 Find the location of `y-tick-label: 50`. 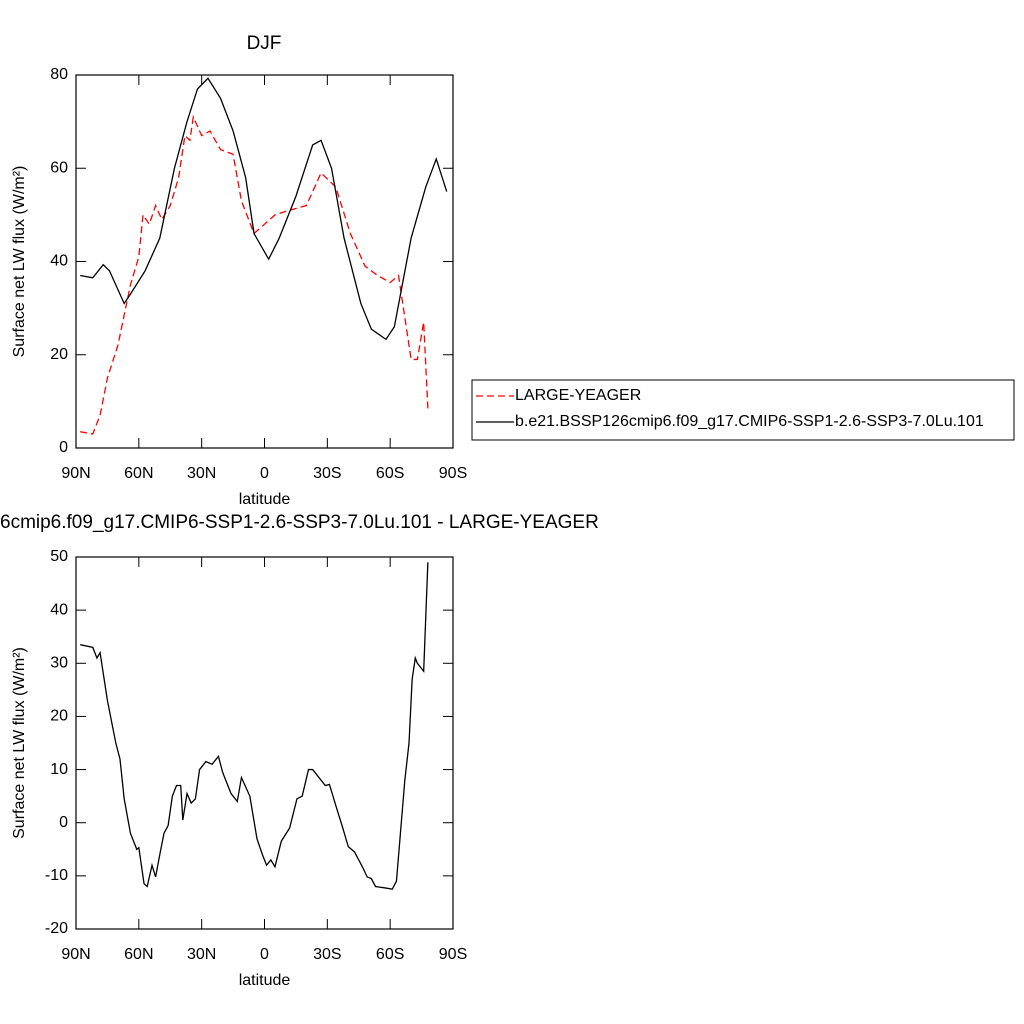

y-tick-label: 50 is located at coordinates (59, 556).